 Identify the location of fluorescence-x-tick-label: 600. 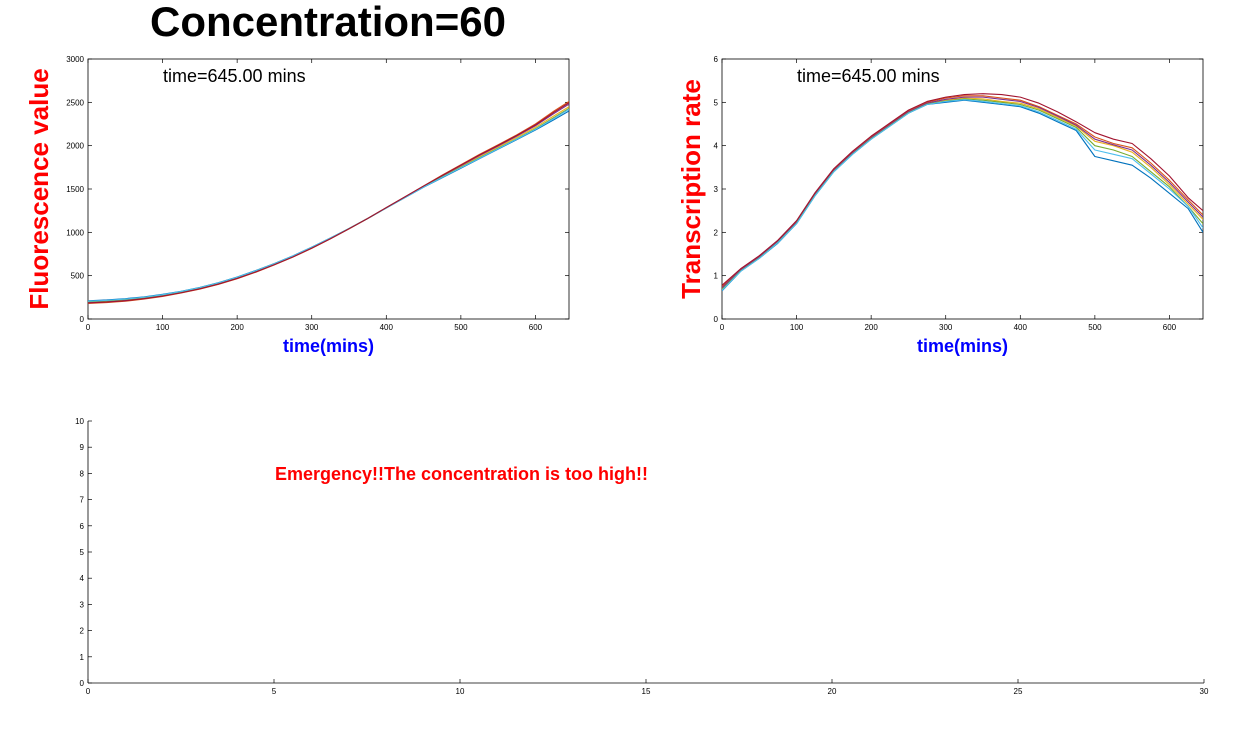
(536, 327).